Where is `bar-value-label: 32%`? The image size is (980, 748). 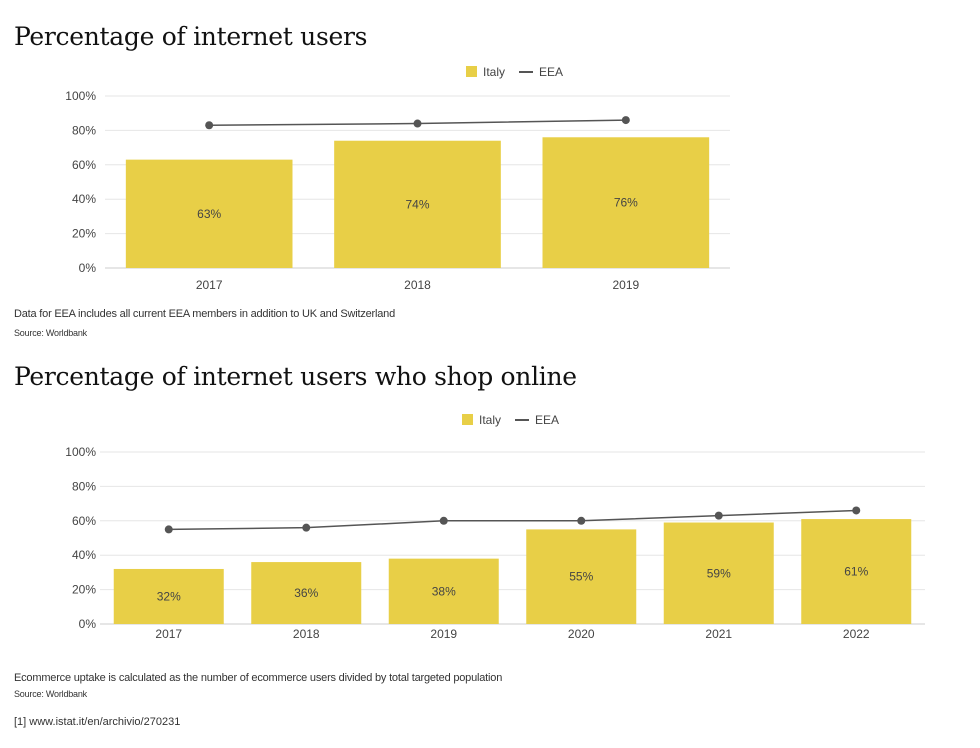 bar-value-label: 32% is located at coordinates (169, 596).